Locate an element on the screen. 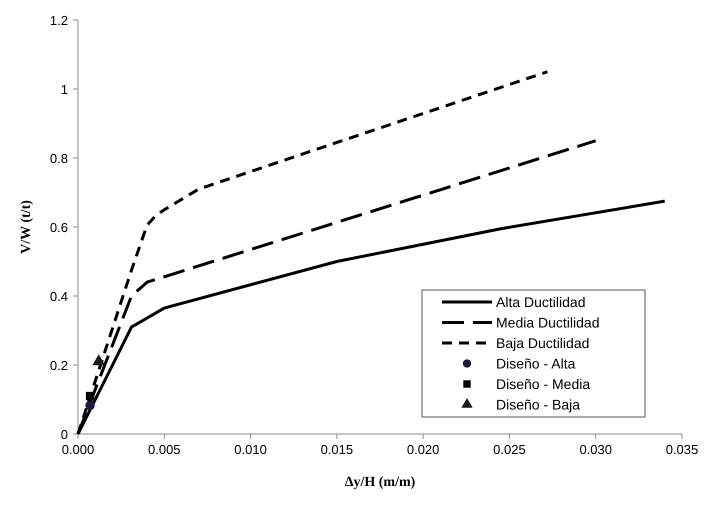 This screenshot has width=717, height=514. x-tick-label: 0.010 is located at coordinates (250, 449).